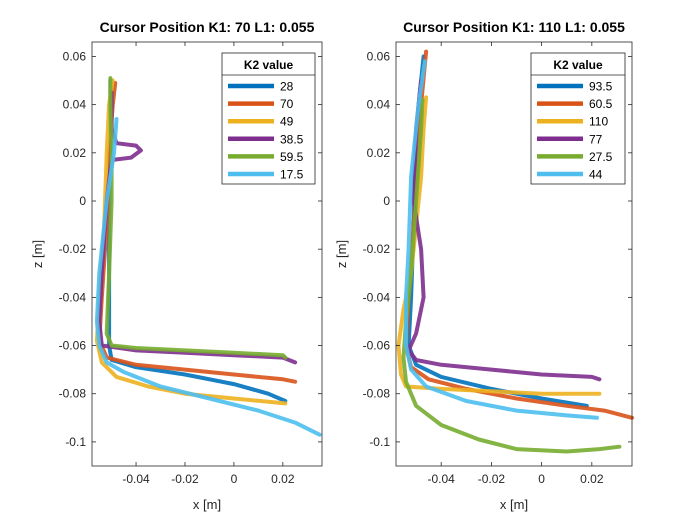 This screenshot has height=525, width=700. I want to click on legend: K2 value 28 70 49 38.5 59.5 17.5, so click(268, 118).